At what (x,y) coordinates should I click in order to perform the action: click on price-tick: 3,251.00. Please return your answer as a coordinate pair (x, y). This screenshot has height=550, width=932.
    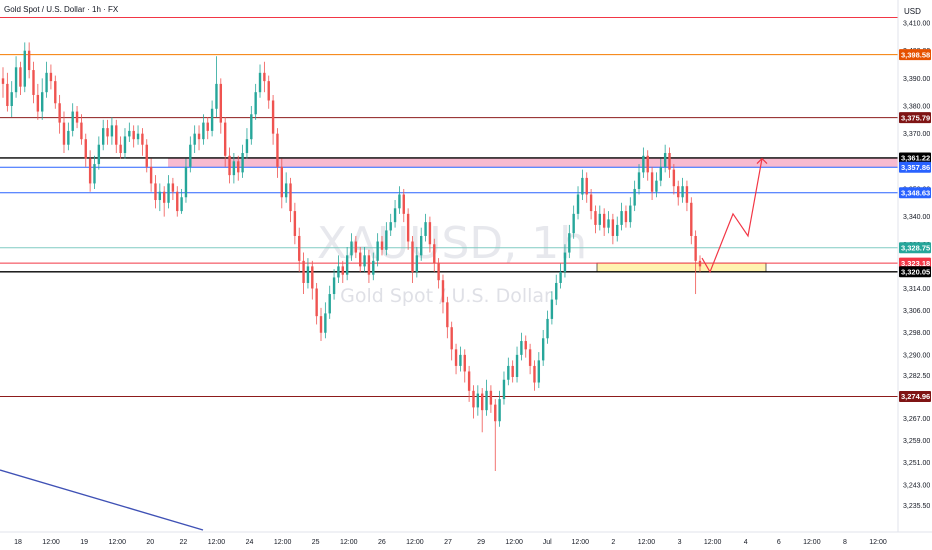
    Looking at the image, I should click on (916, 463).